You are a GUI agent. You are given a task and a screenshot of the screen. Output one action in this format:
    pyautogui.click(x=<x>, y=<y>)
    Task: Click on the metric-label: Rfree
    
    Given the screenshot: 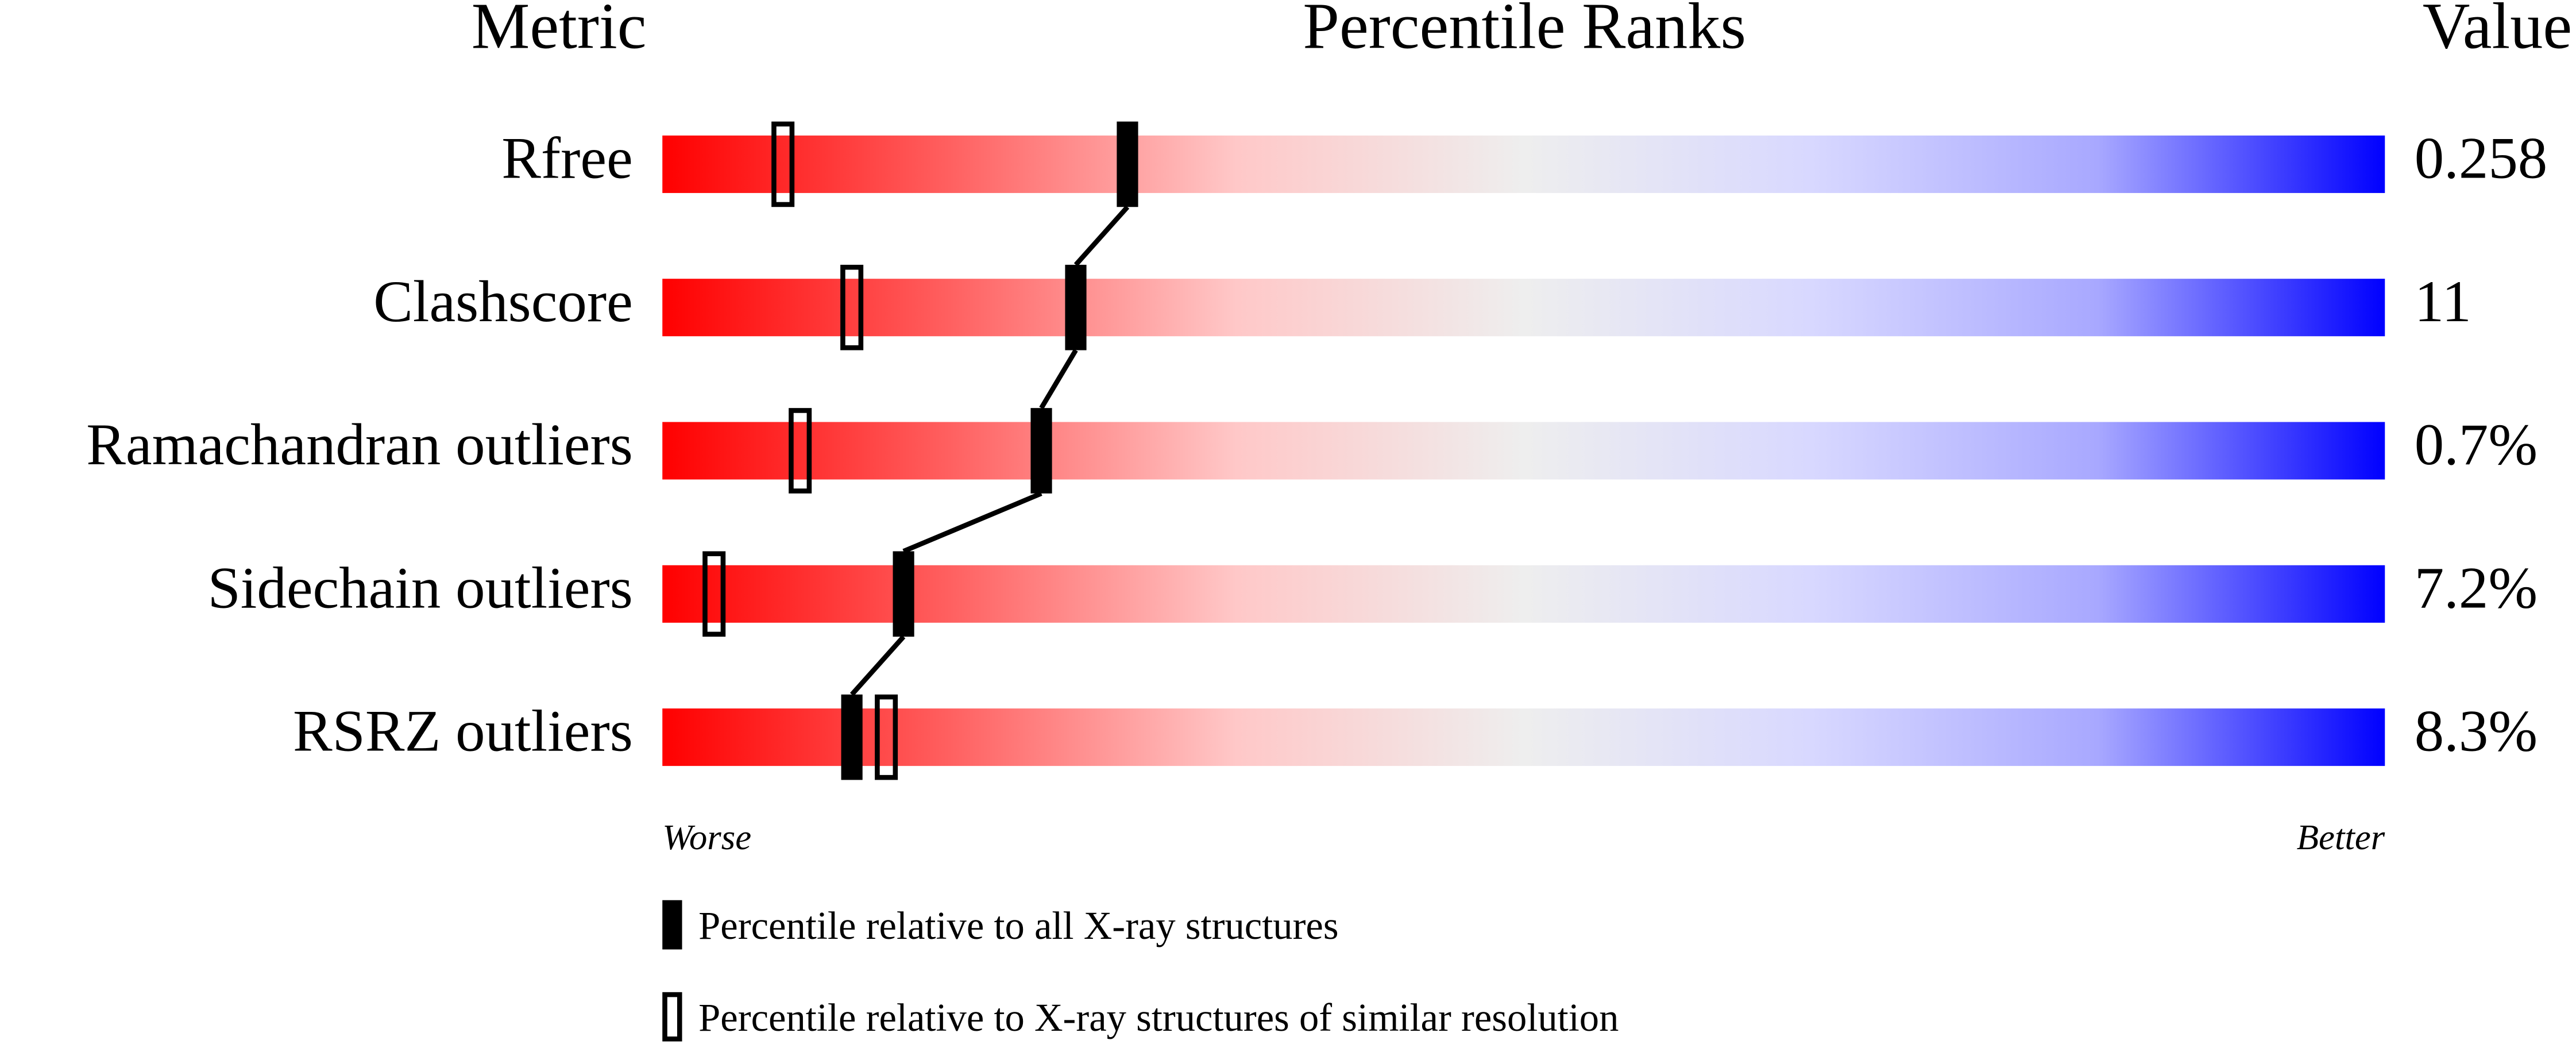 What is the action you would take?
    pyautogui.click(x=567, y=158)
    